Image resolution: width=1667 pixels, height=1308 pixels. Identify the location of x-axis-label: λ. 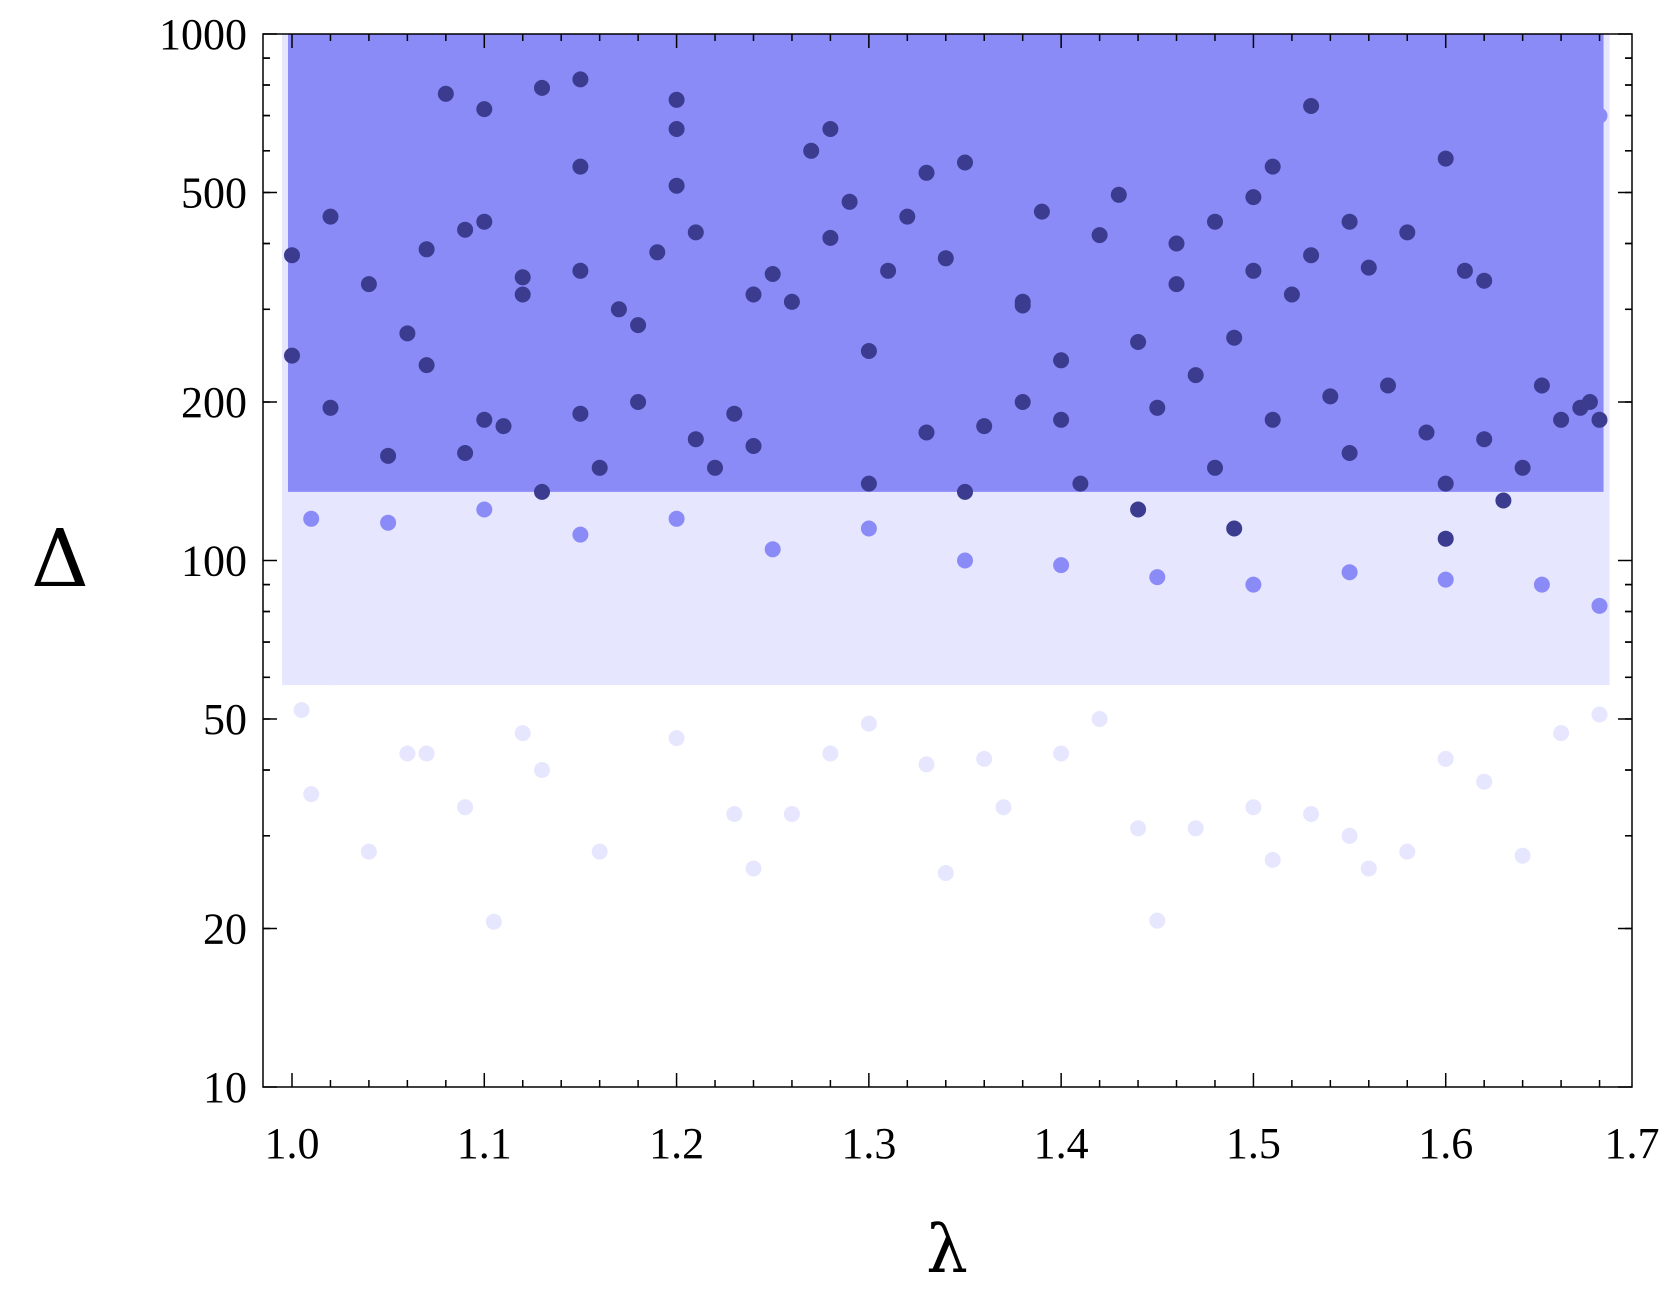
(947, 1249).